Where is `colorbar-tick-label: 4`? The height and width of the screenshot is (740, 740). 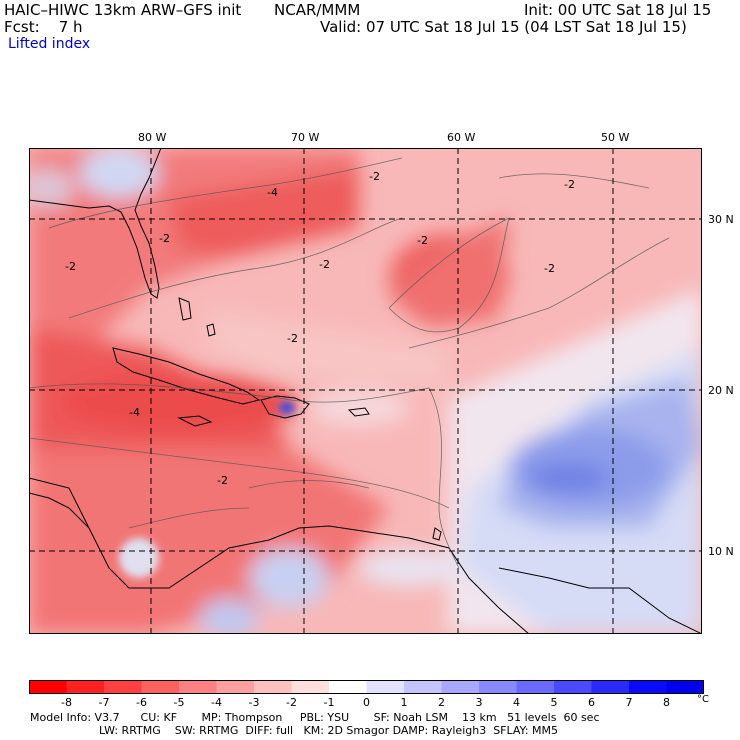 colorbar-tick-label: 4 is located at coordinates (516, 702).